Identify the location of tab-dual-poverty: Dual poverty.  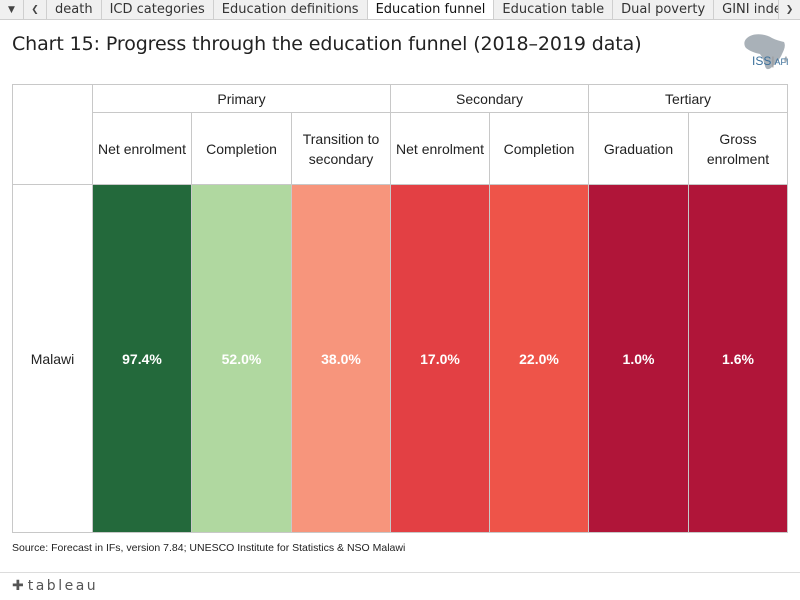
(664, 9).